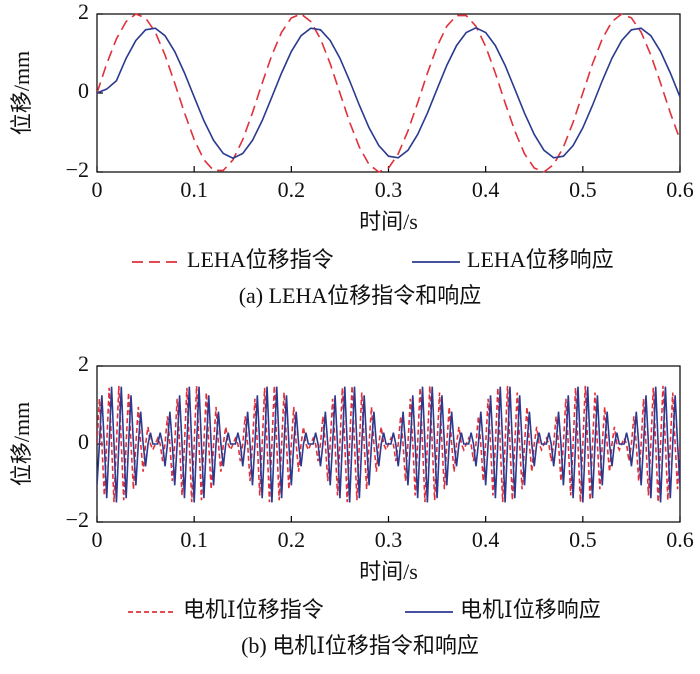  I want to click on series-line, so click(388, 444).